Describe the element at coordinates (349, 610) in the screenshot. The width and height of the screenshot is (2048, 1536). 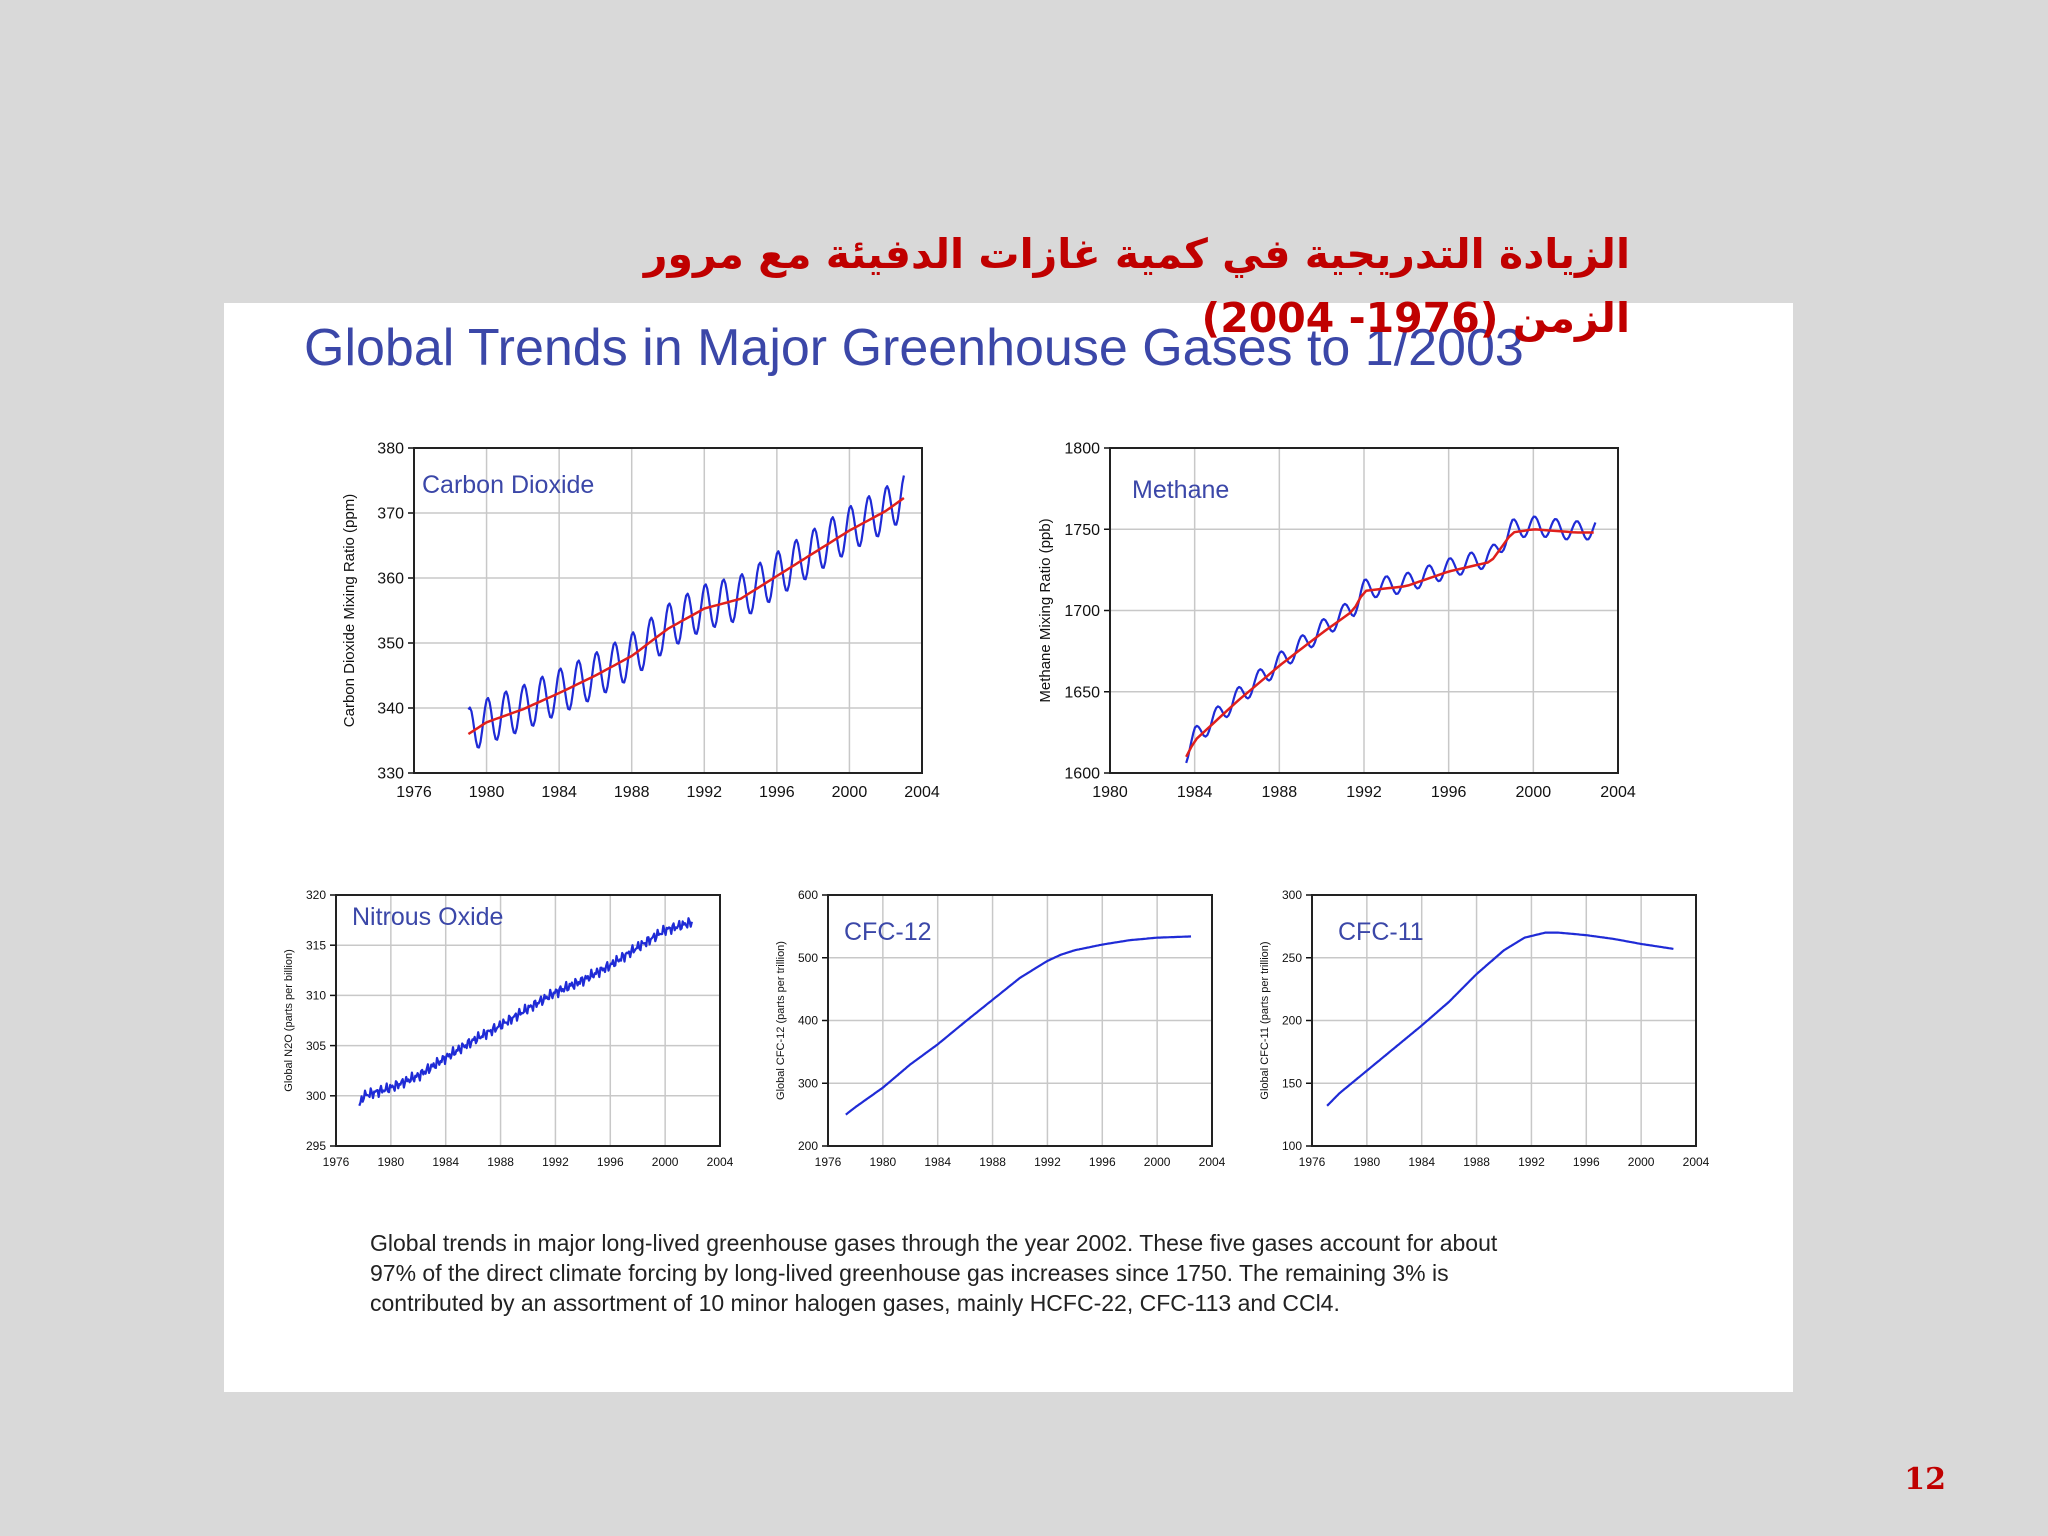
I see `y-axis-label: Carbon Dioxide Mixing Ratio (ppm)` at that location.